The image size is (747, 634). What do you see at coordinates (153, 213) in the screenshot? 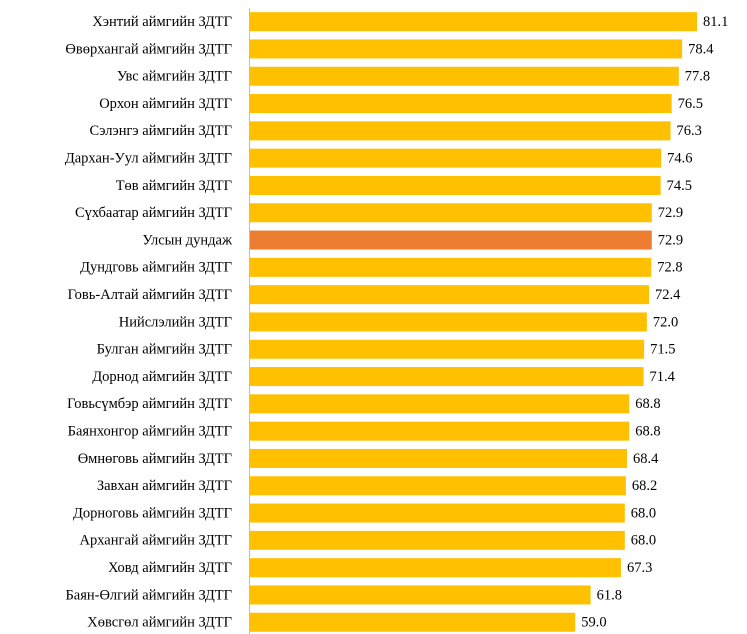
I see `category-label: Сүхбаатар аймгийн ЗДТГ` at bounding box center [153, 213].